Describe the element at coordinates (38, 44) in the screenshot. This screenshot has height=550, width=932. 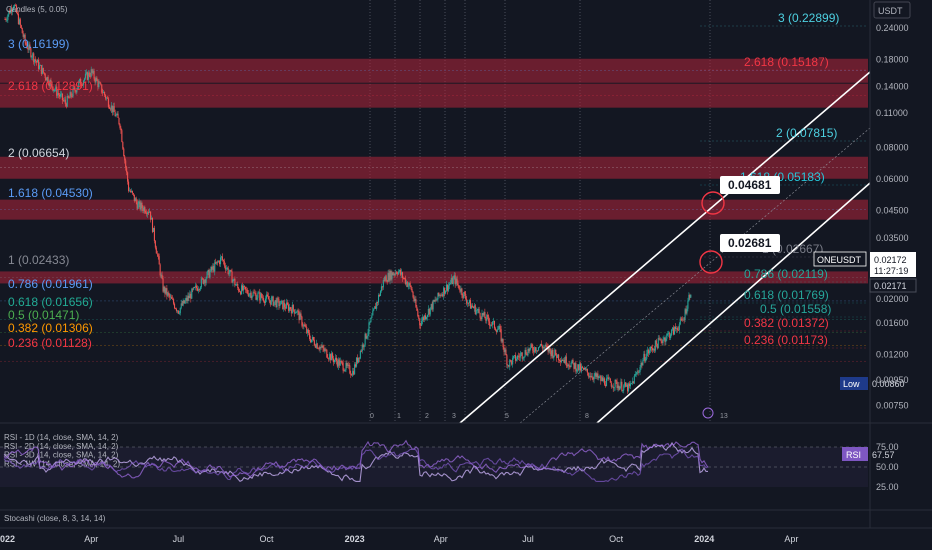
I see `fib-left-label: 3 (0.16199)` at that location.